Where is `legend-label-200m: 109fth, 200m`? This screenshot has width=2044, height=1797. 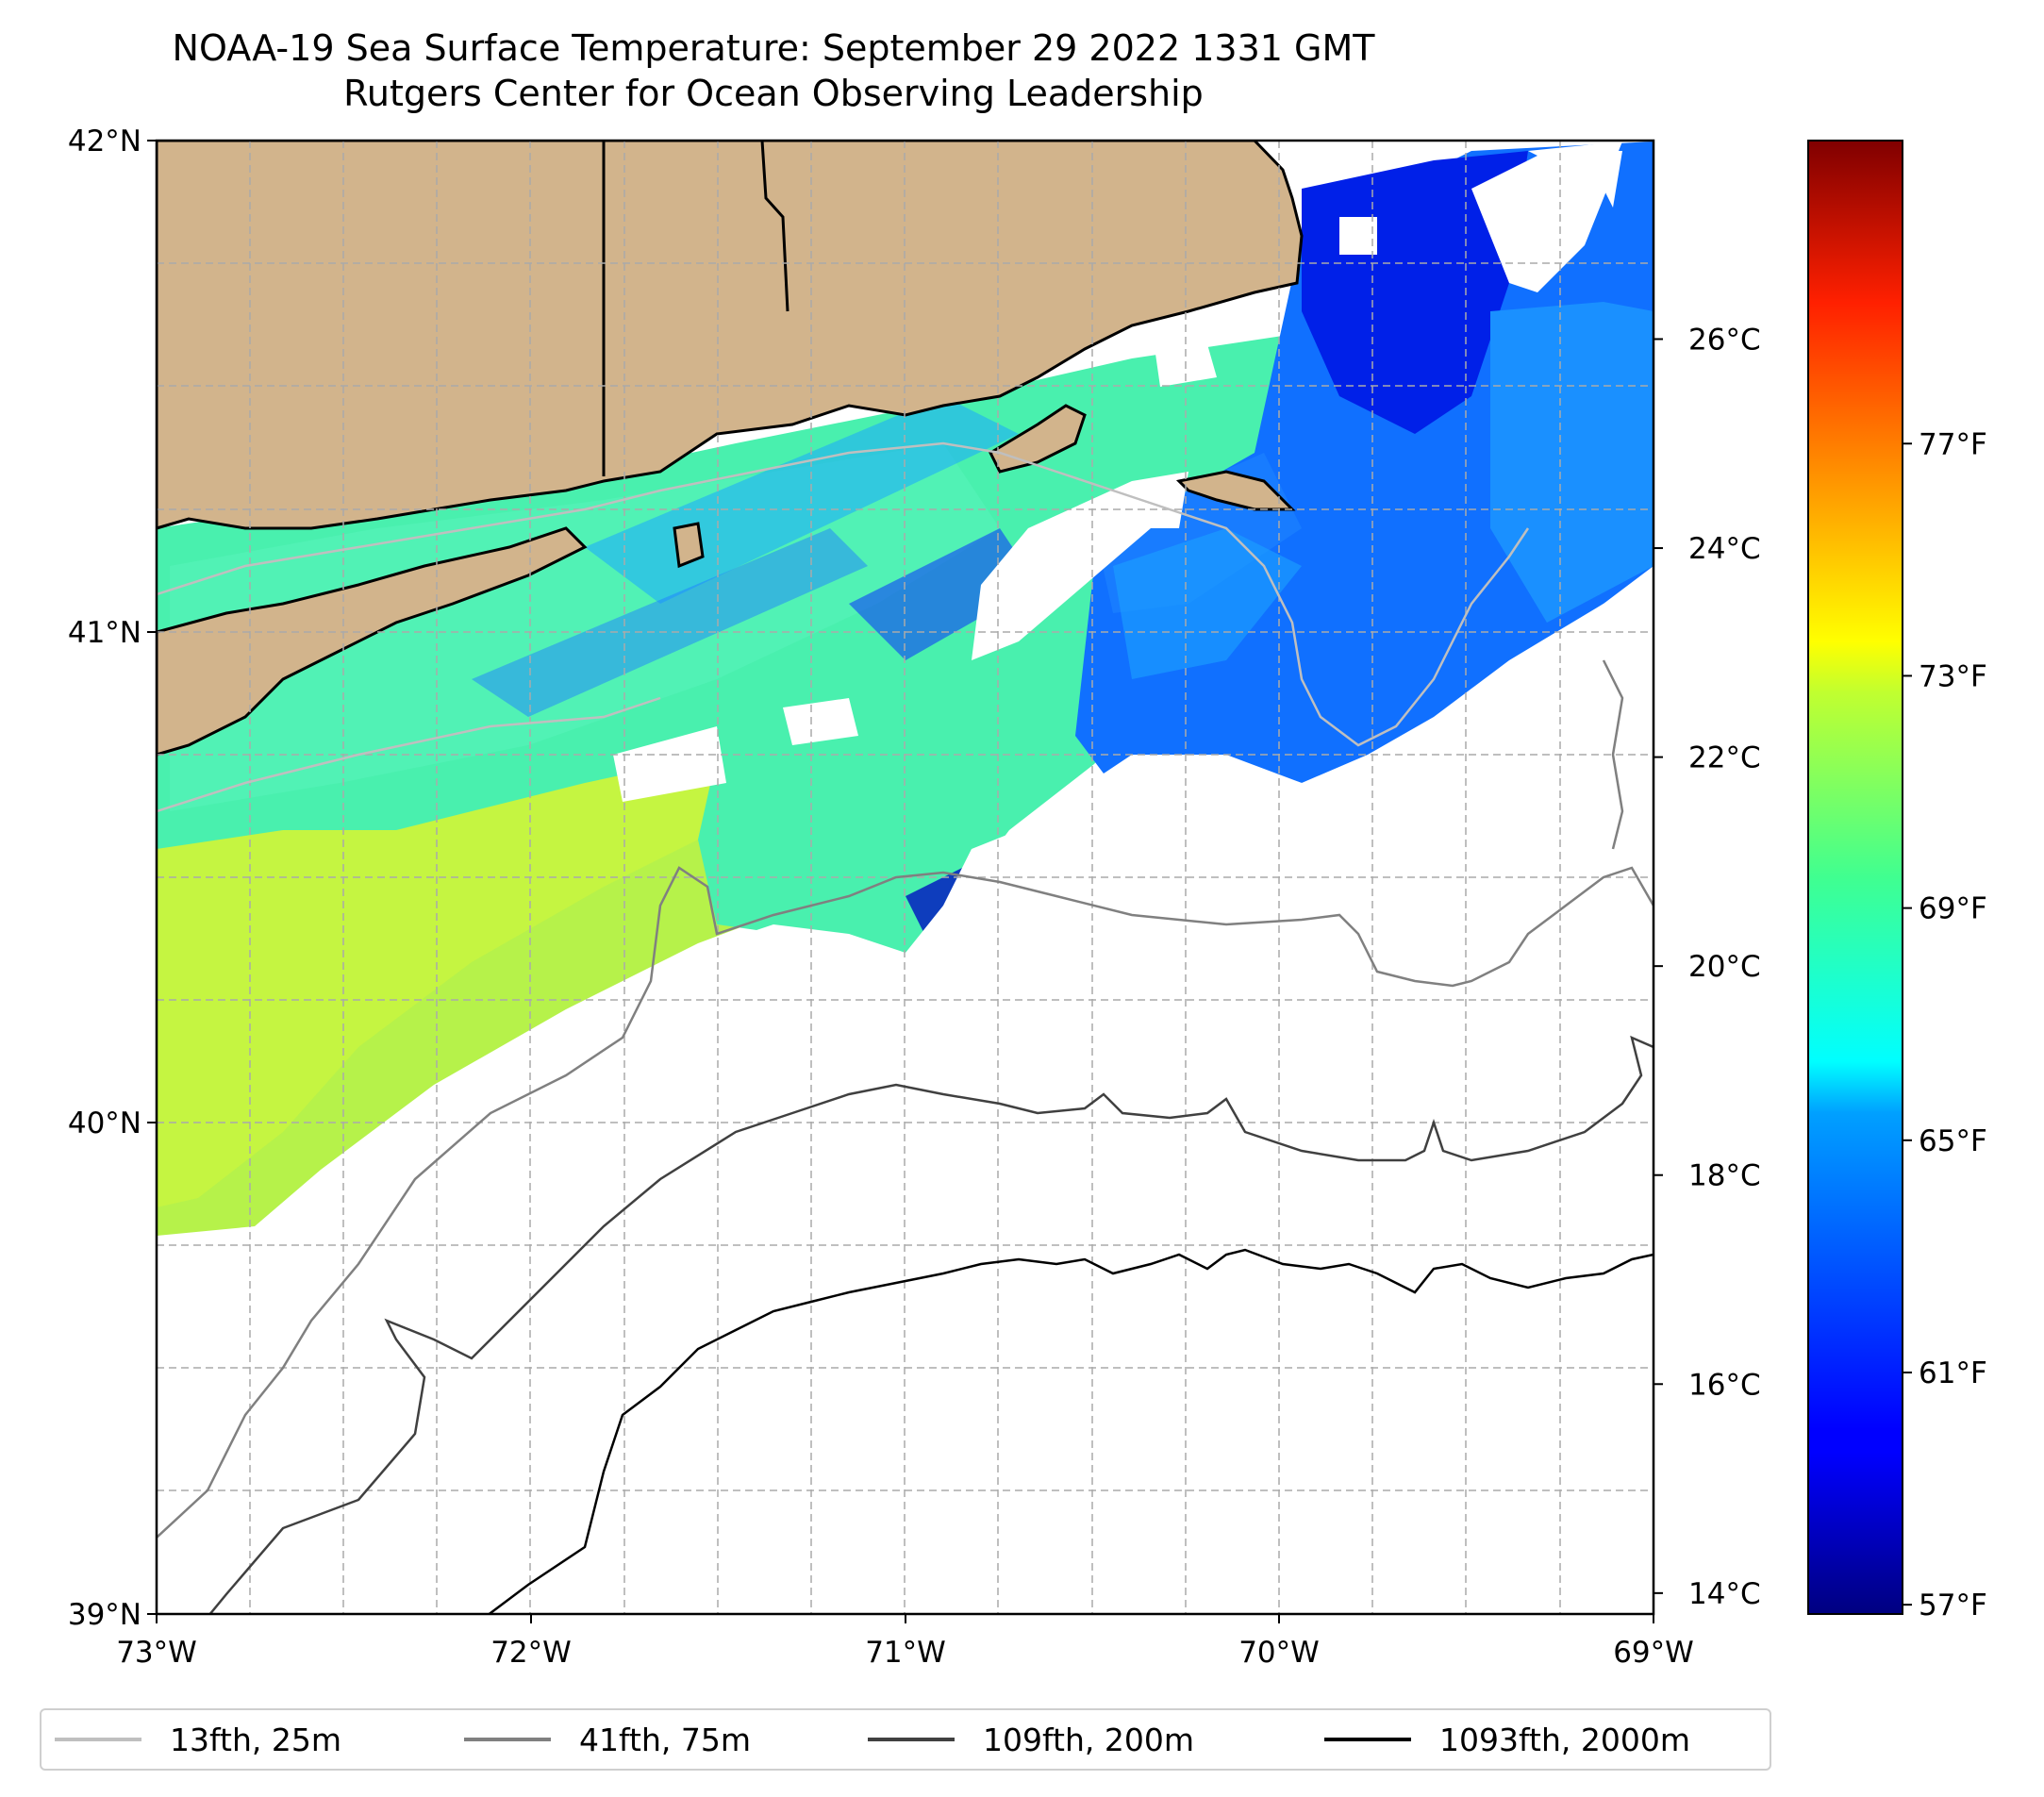
legend-label-200m: 109fth, 200m is located at coordinates (1088, 1739).